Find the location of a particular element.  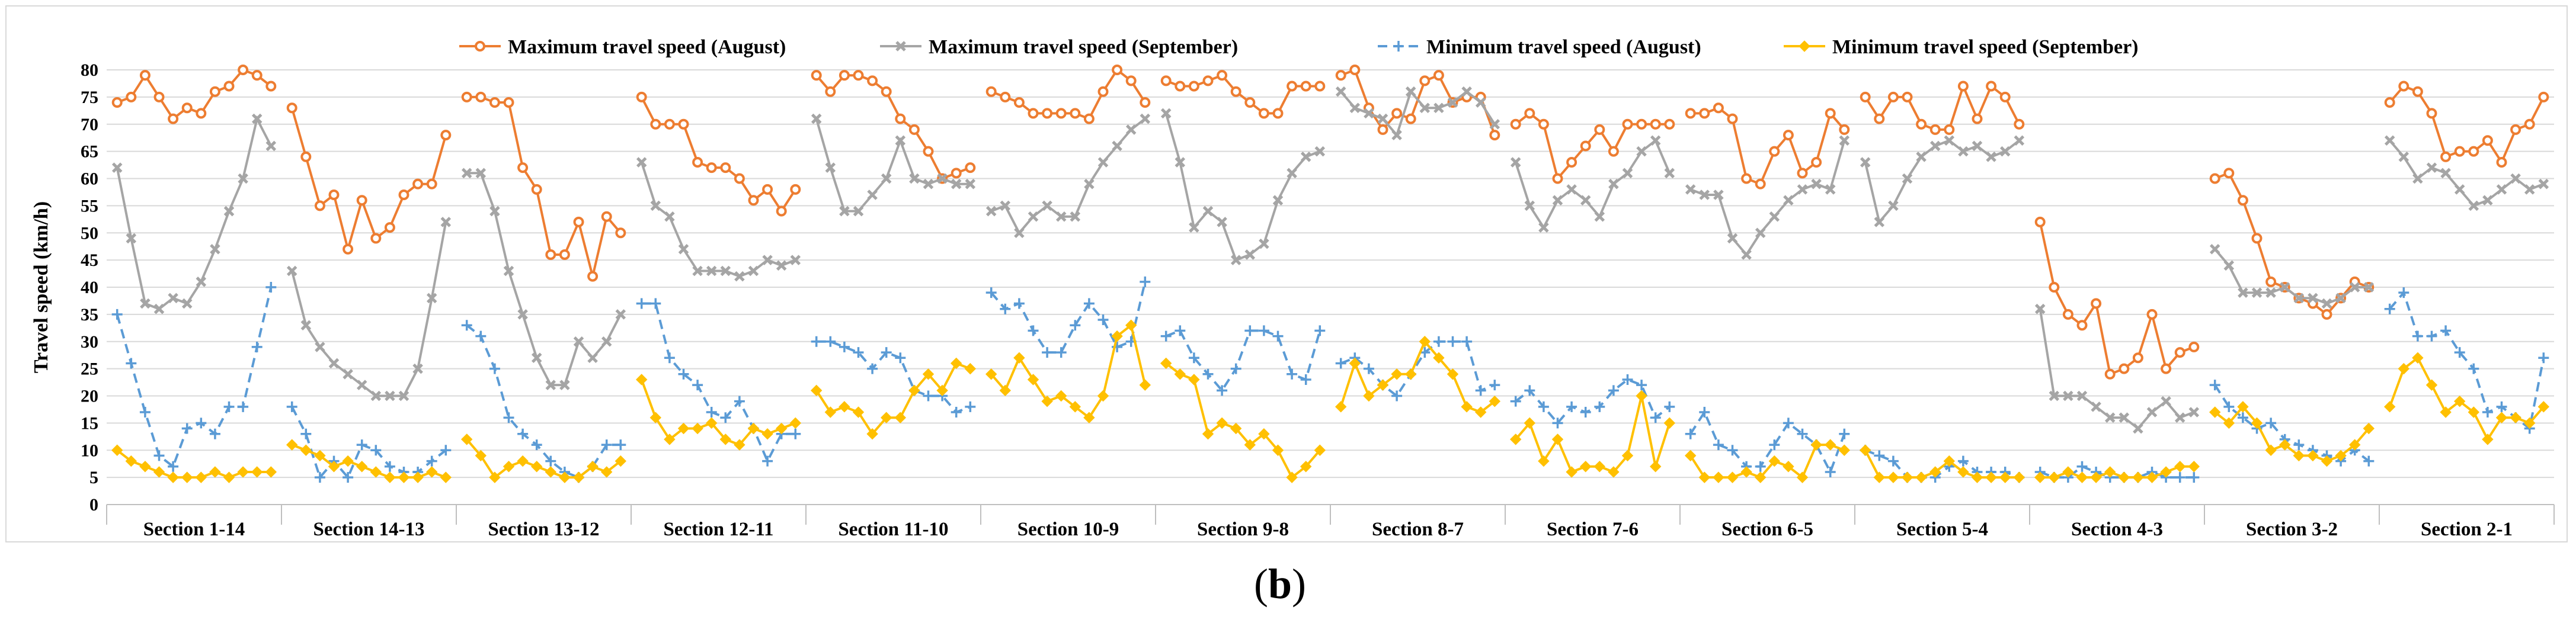

x-tick-label: Section 2-1 is located at coordinates (2467, 530).